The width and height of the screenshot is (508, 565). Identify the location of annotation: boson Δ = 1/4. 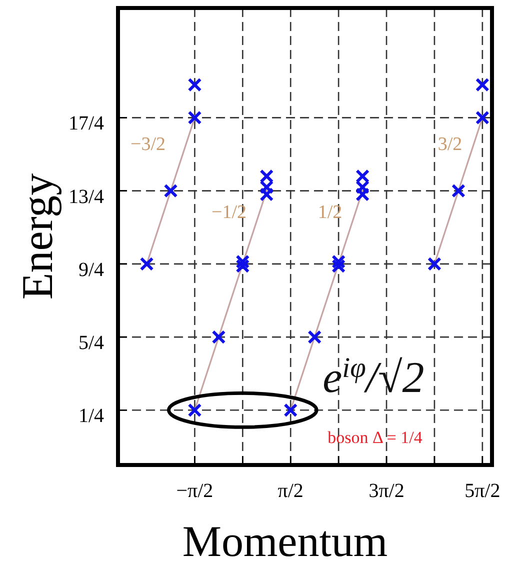
(375, 437).